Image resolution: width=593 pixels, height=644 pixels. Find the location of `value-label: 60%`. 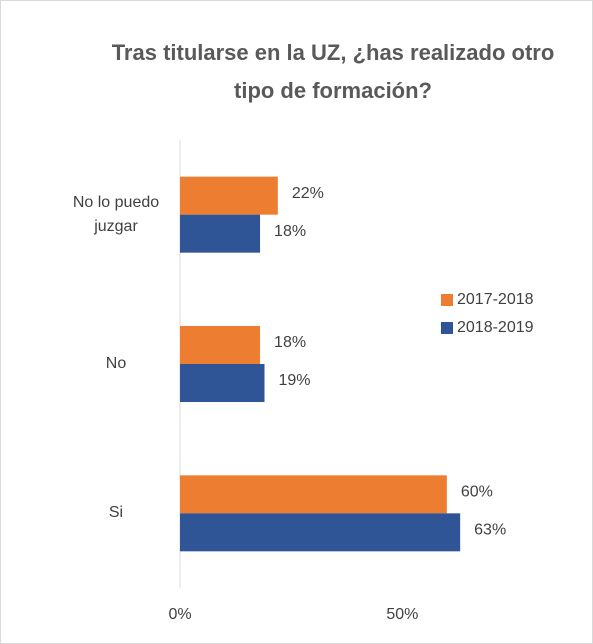

value-label: 60% is located at coordinates (477, 492).